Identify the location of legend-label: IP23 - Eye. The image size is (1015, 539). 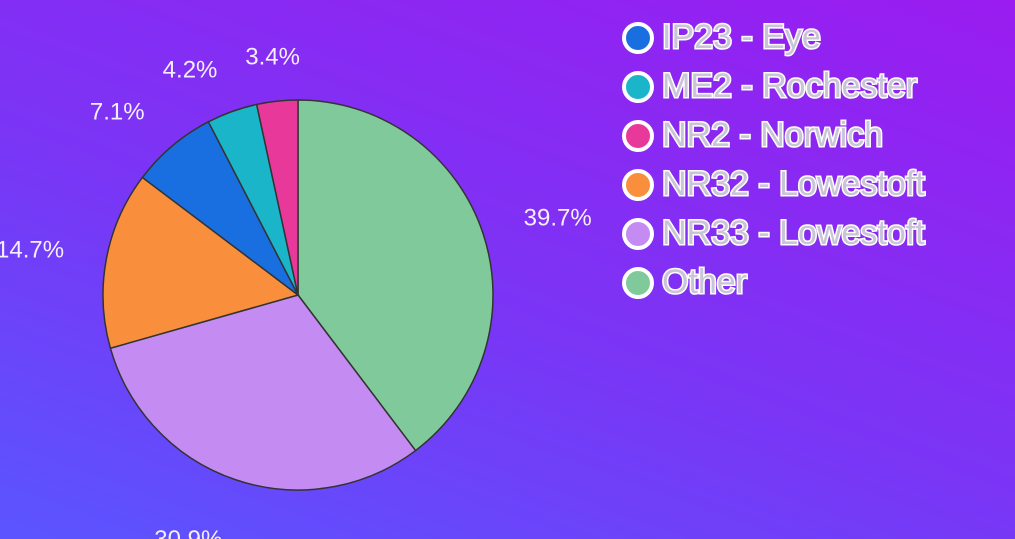
(741, 37).